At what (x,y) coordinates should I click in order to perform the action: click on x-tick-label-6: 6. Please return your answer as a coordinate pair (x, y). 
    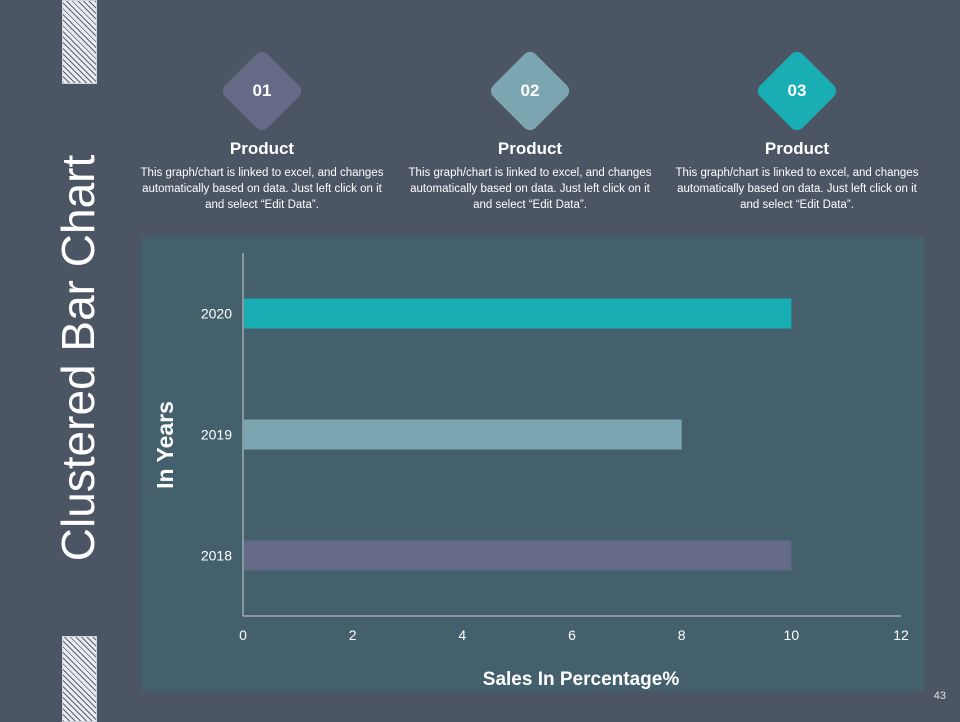
    Looking at the image, I should click on (572, 635).